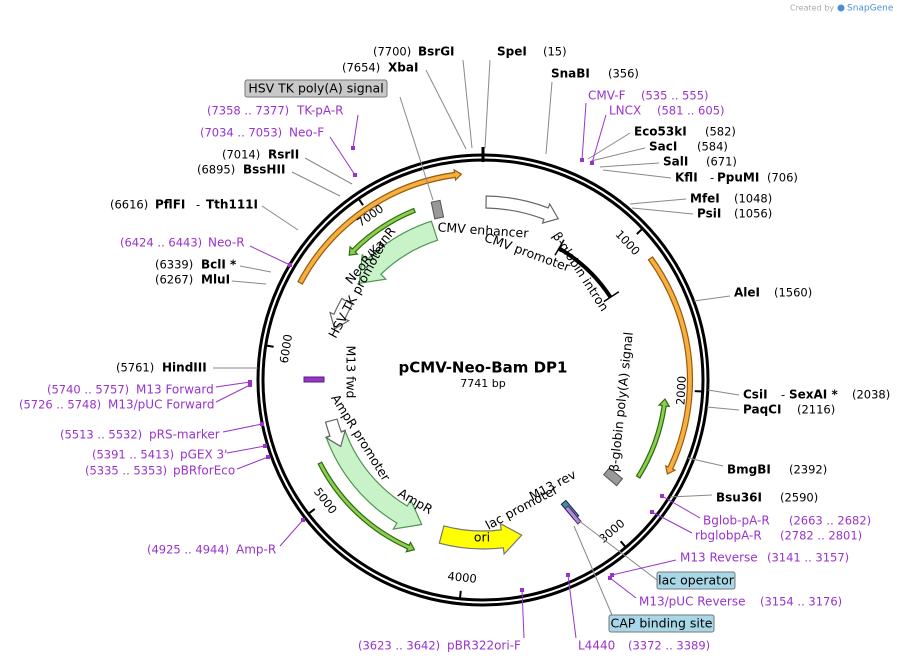 Image resolution: width=897 pixels, height=664 pixels. I want to click on site-name: MfeI, so click(705, 199).